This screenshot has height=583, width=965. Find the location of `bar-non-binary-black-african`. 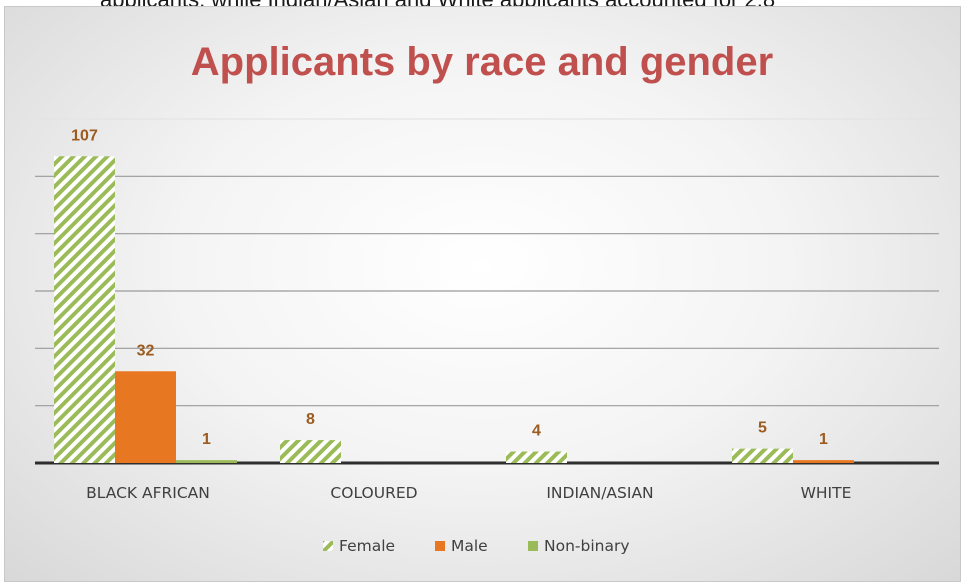

bar-non-binary-black-african is located at coordinates (206, 461).